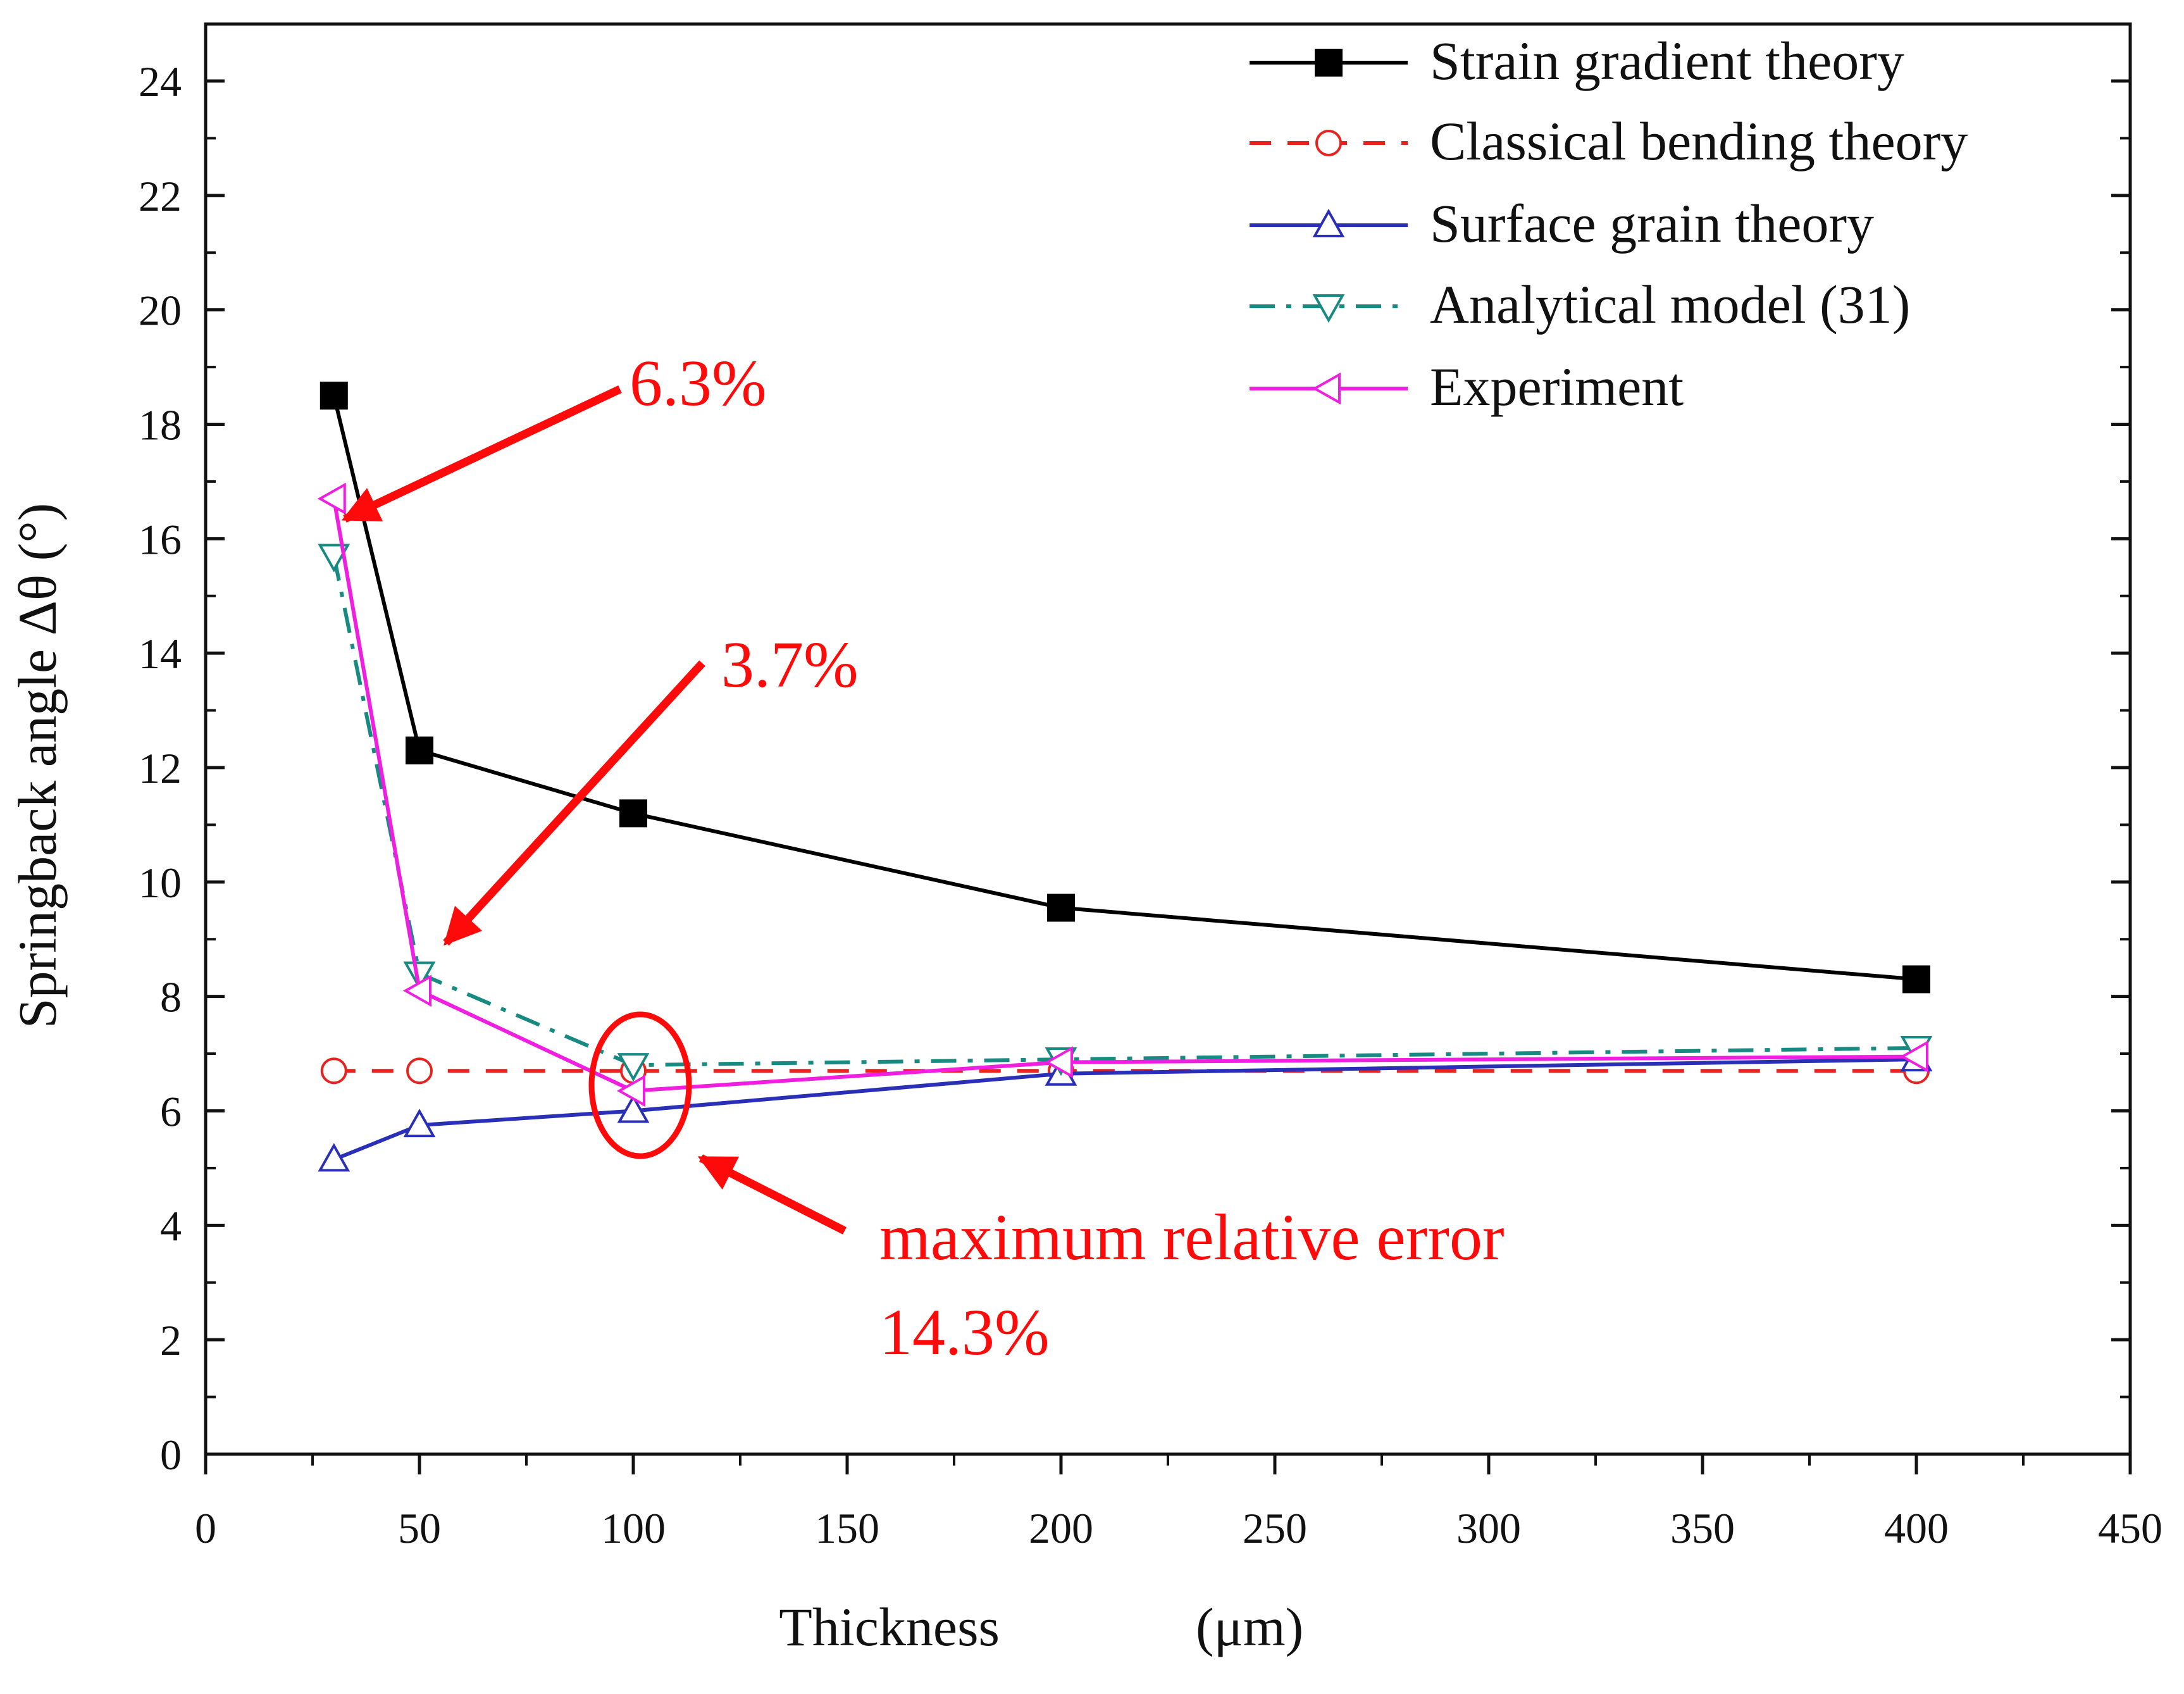 The width and height of the screenshot is (2184, 1694). What do you see at coordinates (1488, 1528) in the screenshot?
I see `x-tick-label: 300` at bounding box center [1488, 1528].